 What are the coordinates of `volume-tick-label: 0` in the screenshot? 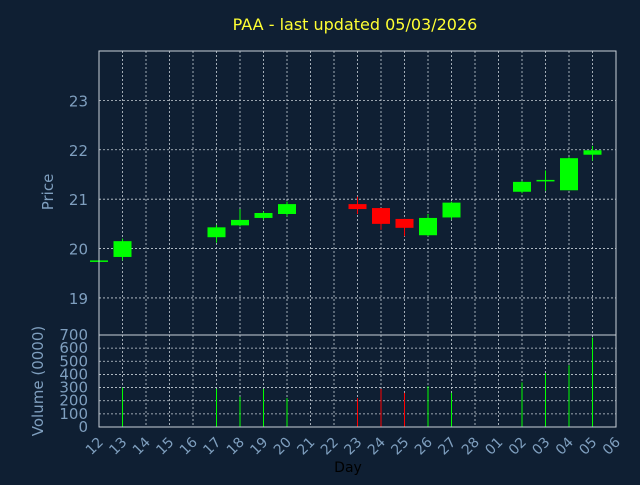 It's located at (83, 427).